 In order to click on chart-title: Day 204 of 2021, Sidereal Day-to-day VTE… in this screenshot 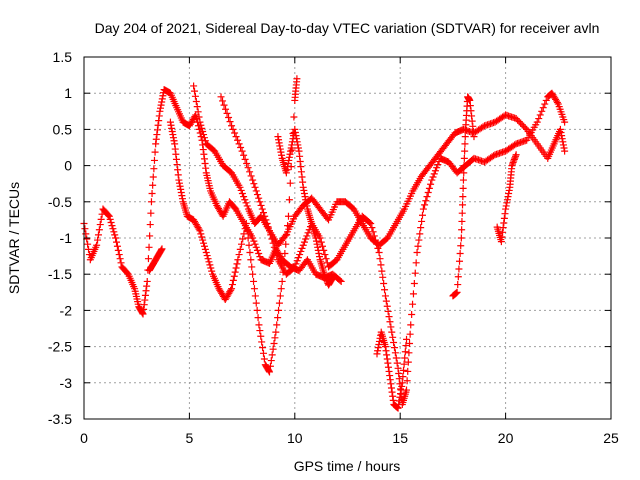, I will do `click(347, 28)`.